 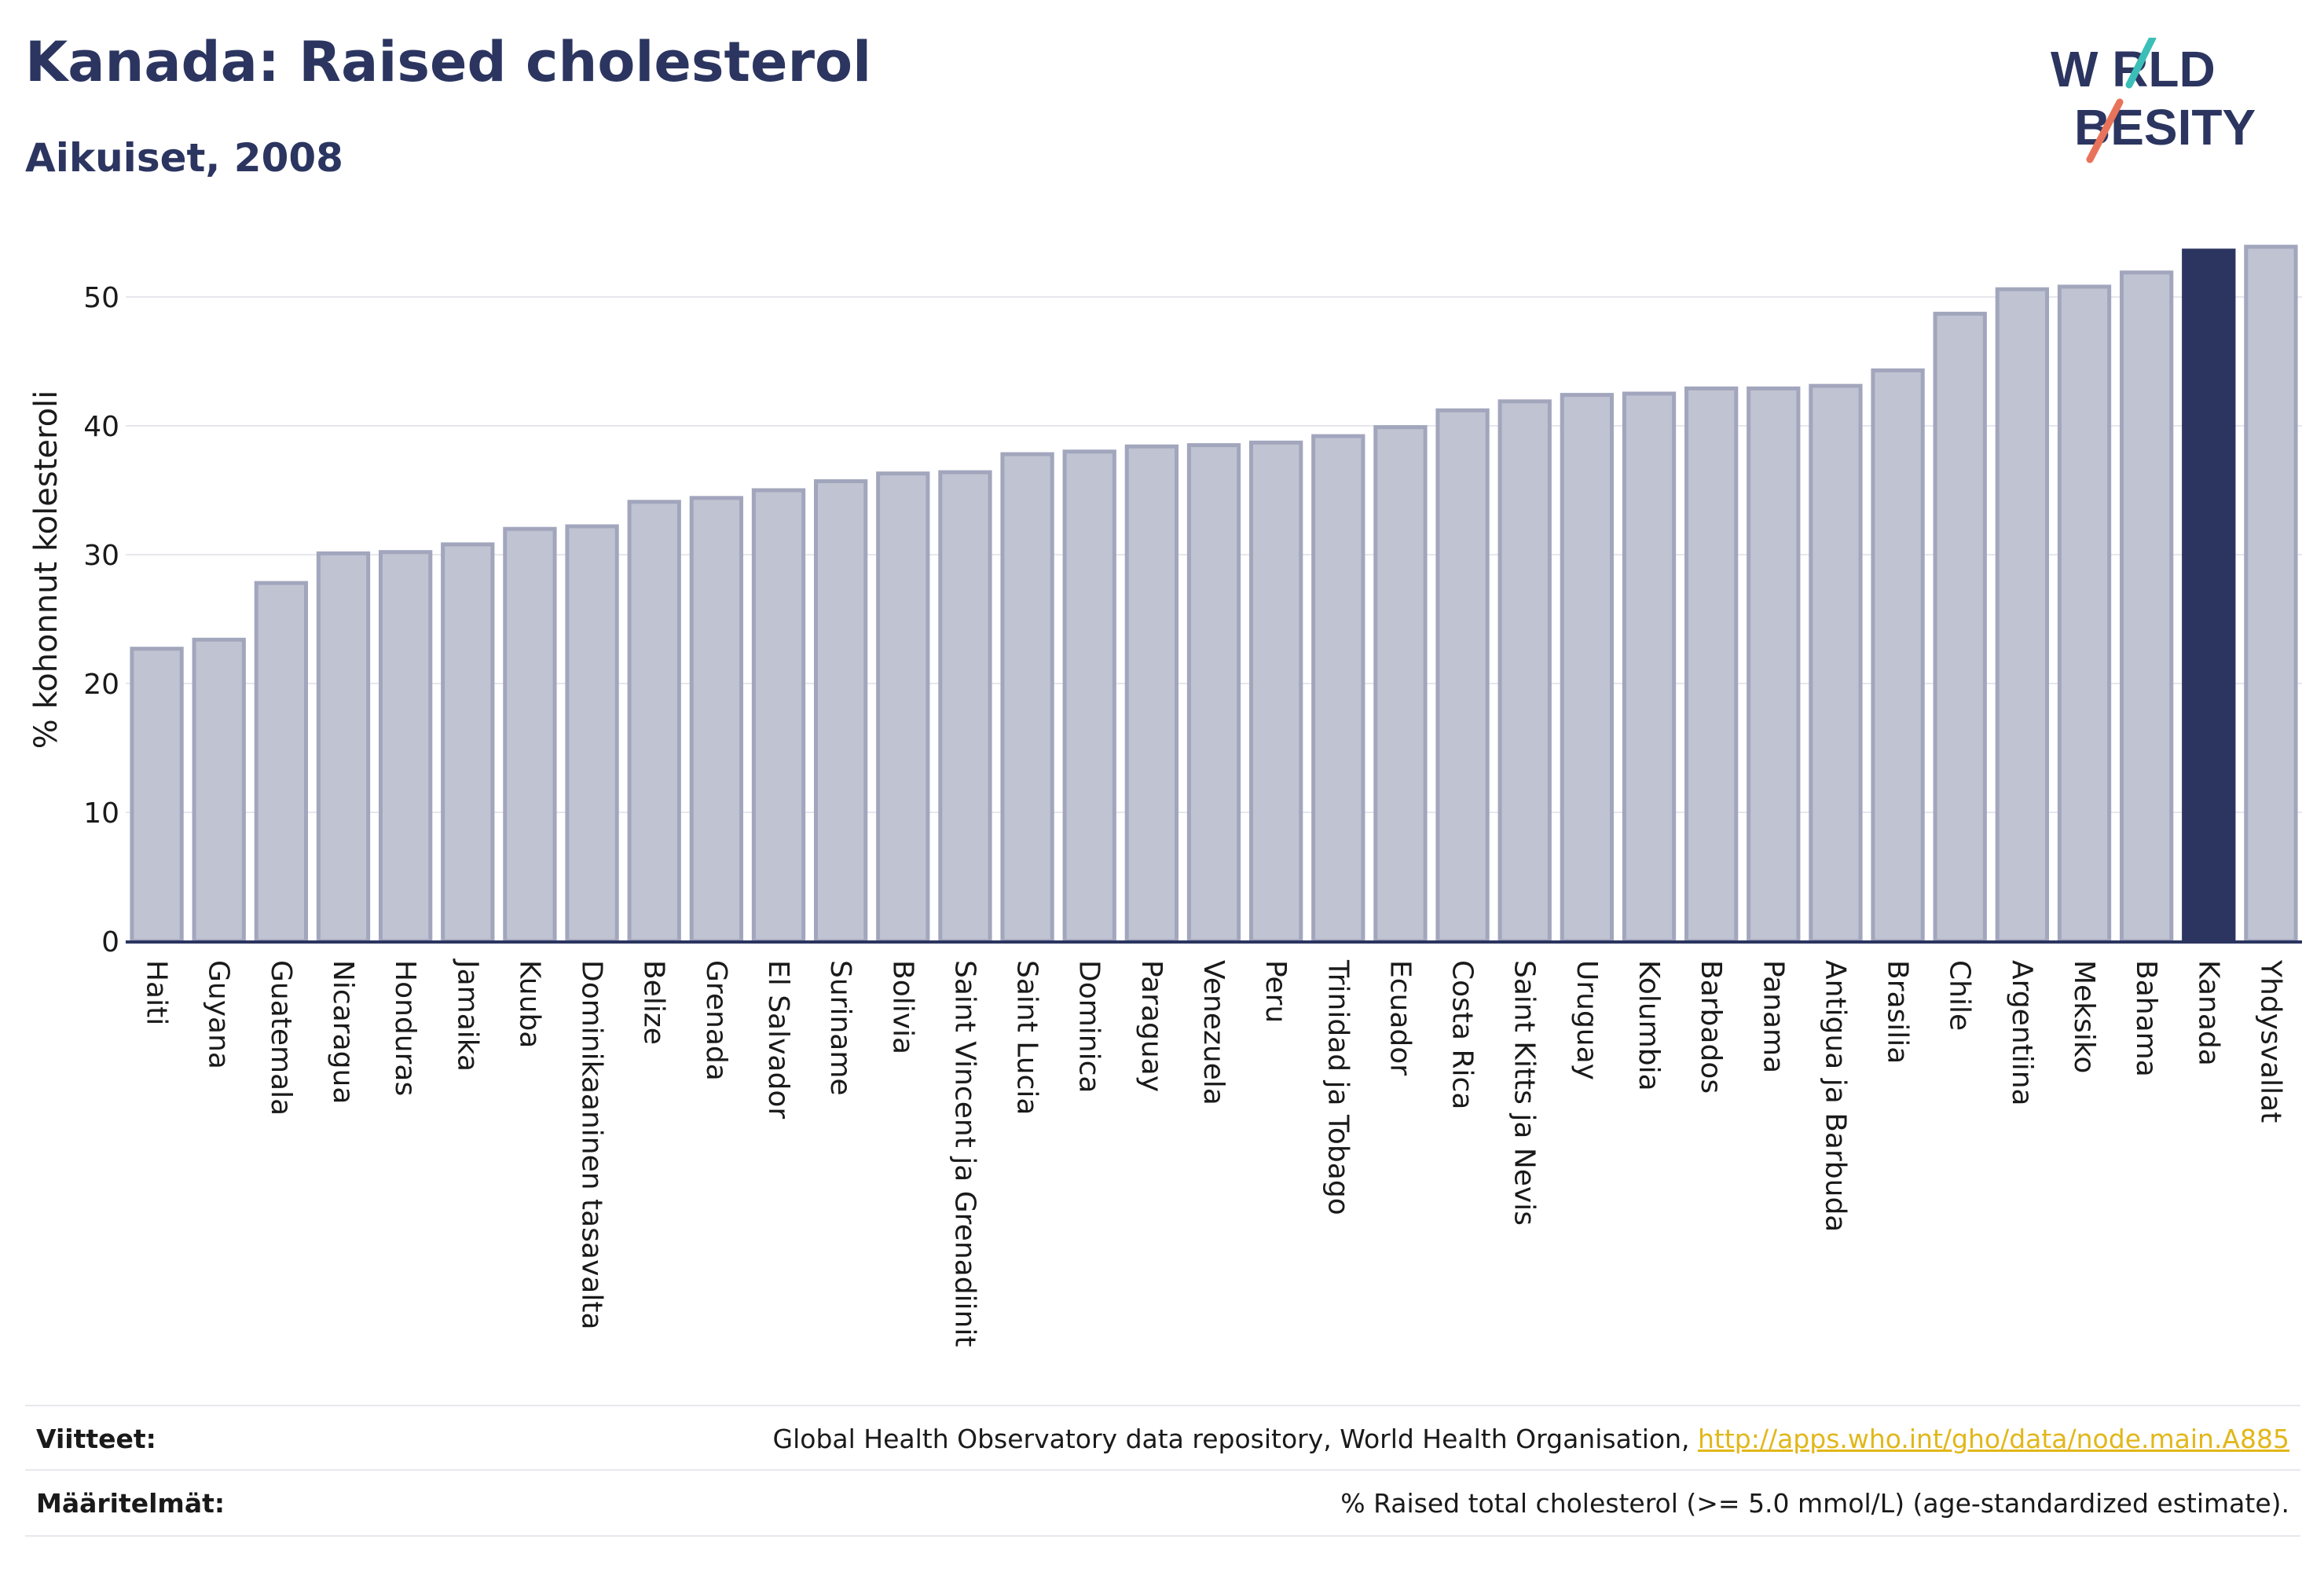 I want to click on x-tick-label: Venezuela, so click(x=1213, y=1032).